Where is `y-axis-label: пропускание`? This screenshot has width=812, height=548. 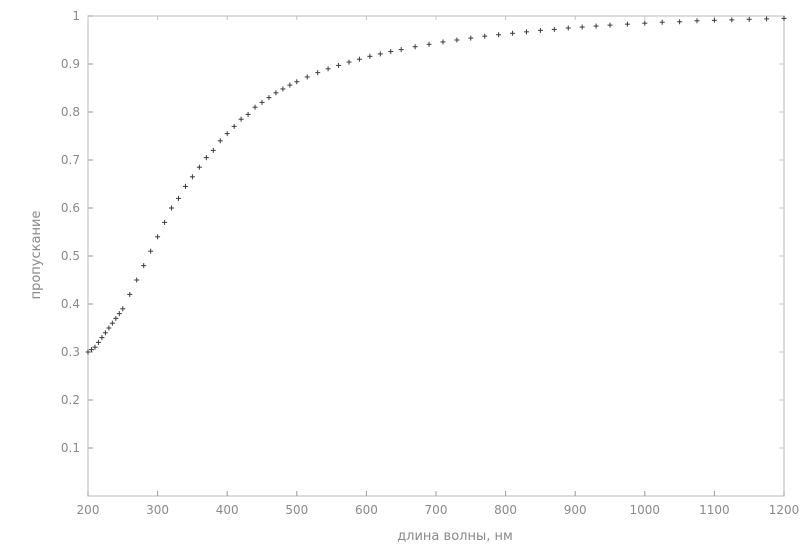
y-axis-label: пропускание is located at coordinates (36, 255).